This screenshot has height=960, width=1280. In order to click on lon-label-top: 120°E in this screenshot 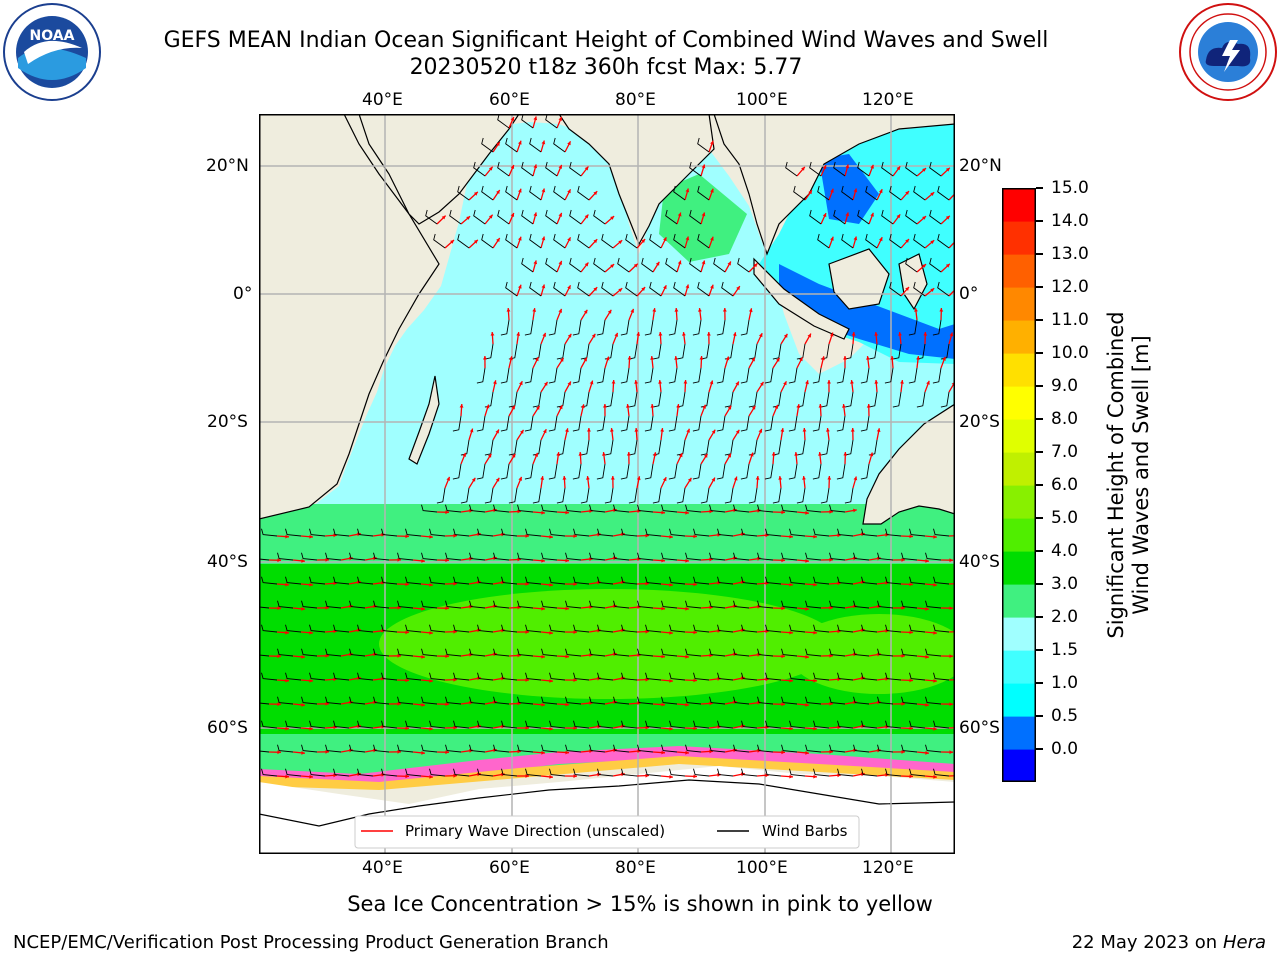, I will do `click(888, 100)`.